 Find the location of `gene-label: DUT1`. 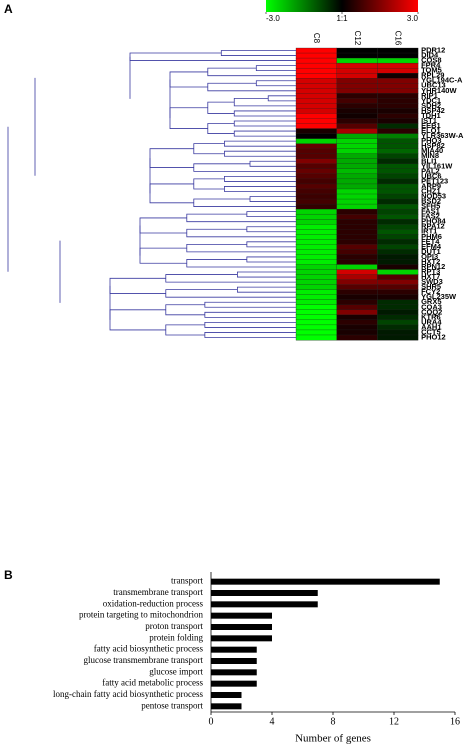

gene-label: DUT1 is located at coordinates (431, 251).